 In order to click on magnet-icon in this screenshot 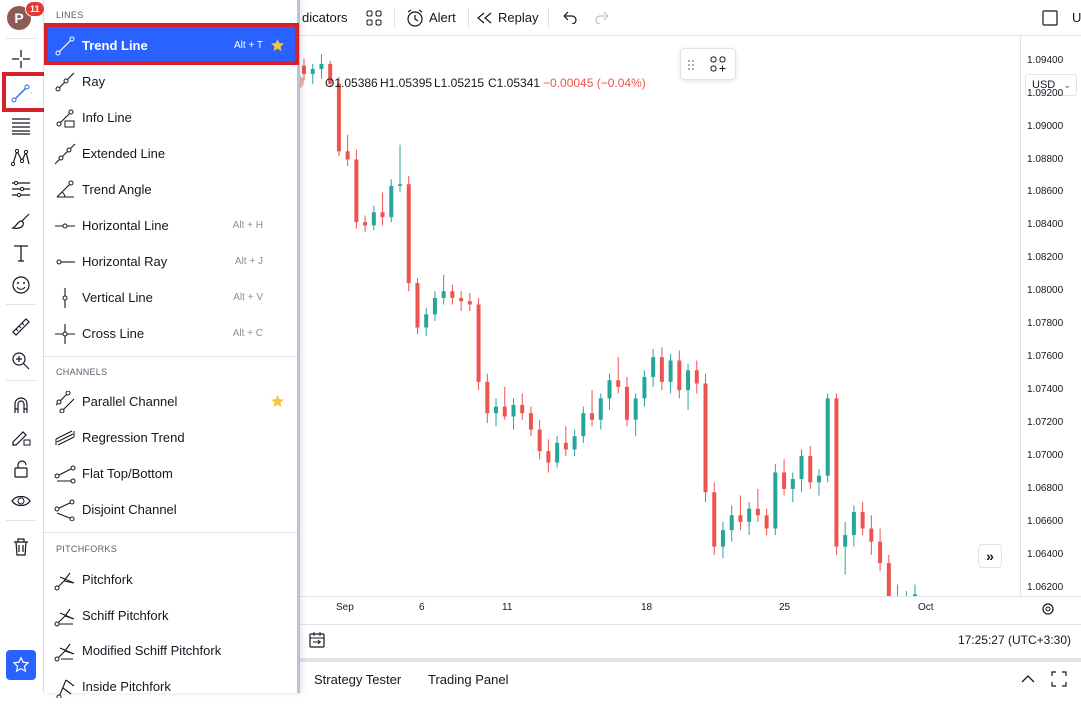, I will do `click(21, 405)`.